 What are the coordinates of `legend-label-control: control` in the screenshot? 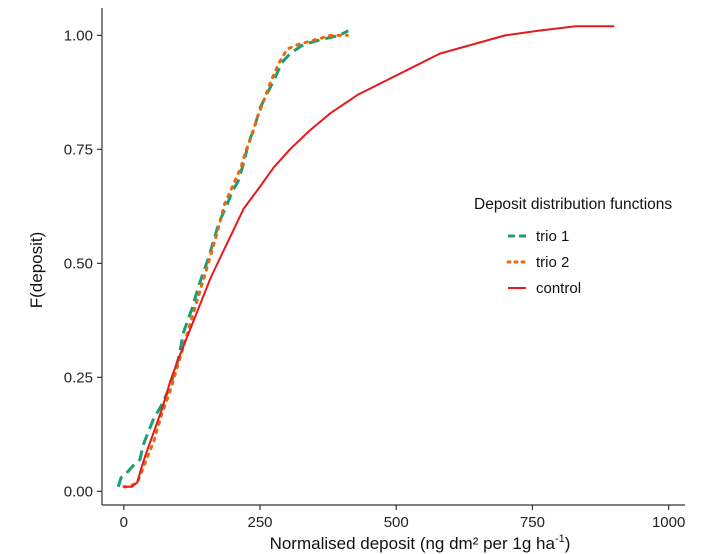 It's located at (558, 288).